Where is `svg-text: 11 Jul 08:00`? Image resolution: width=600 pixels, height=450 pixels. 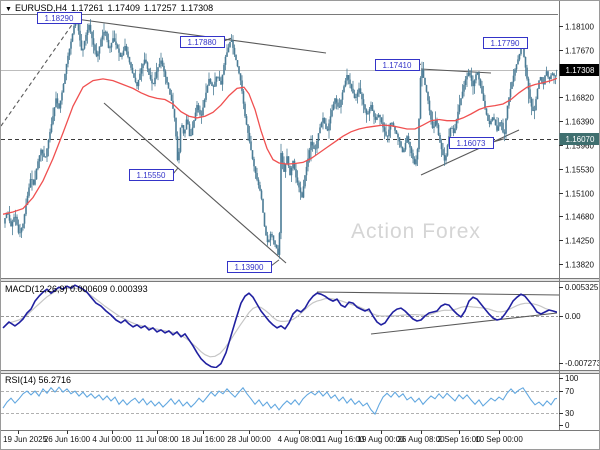 svg-text: 11 Jul 08:00 is located at coordinates (158, 439).